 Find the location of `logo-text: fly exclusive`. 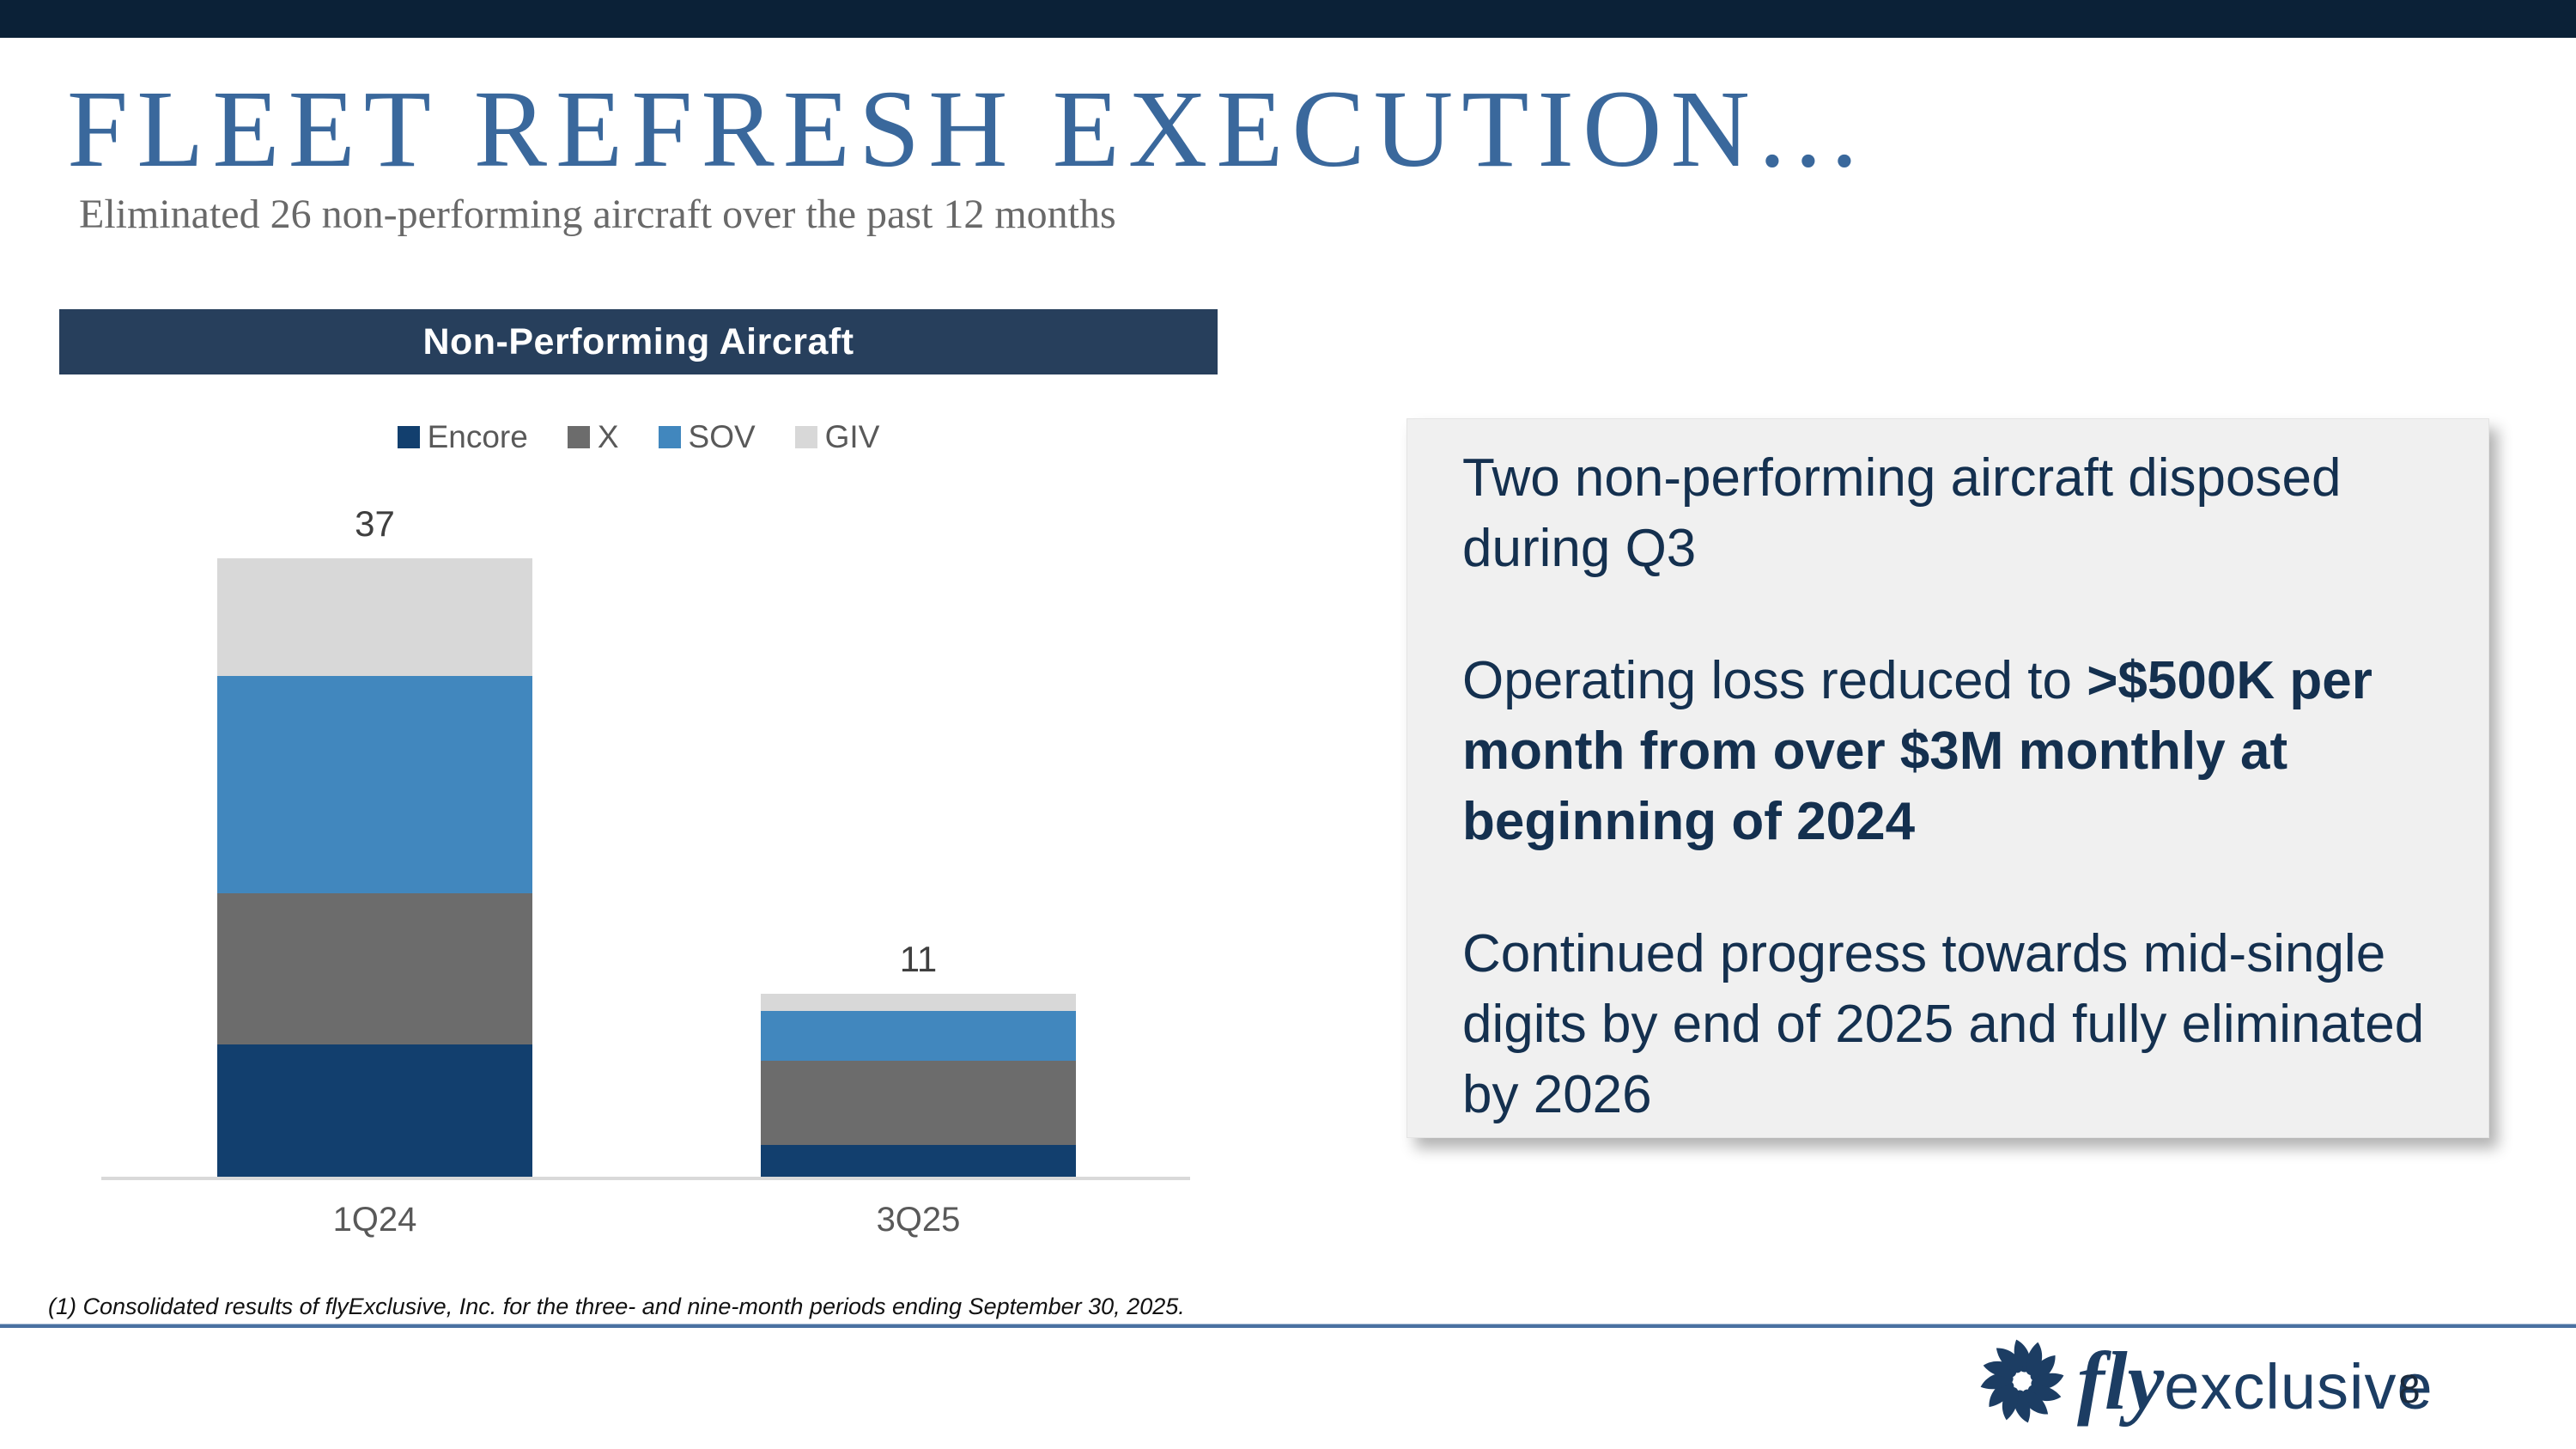

logo-text: fly exclusive is located at coordinates (2255, 1381).